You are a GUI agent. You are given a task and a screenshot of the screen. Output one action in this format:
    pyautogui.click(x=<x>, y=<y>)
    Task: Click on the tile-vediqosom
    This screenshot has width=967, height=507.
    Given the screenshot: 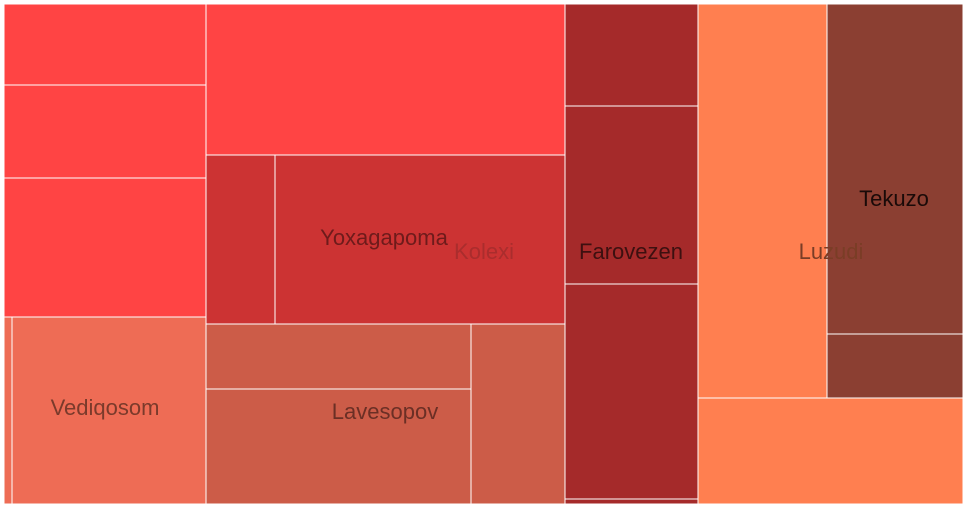 What is the action you would take?
    pyautogui.click(x=109, y=410)
    